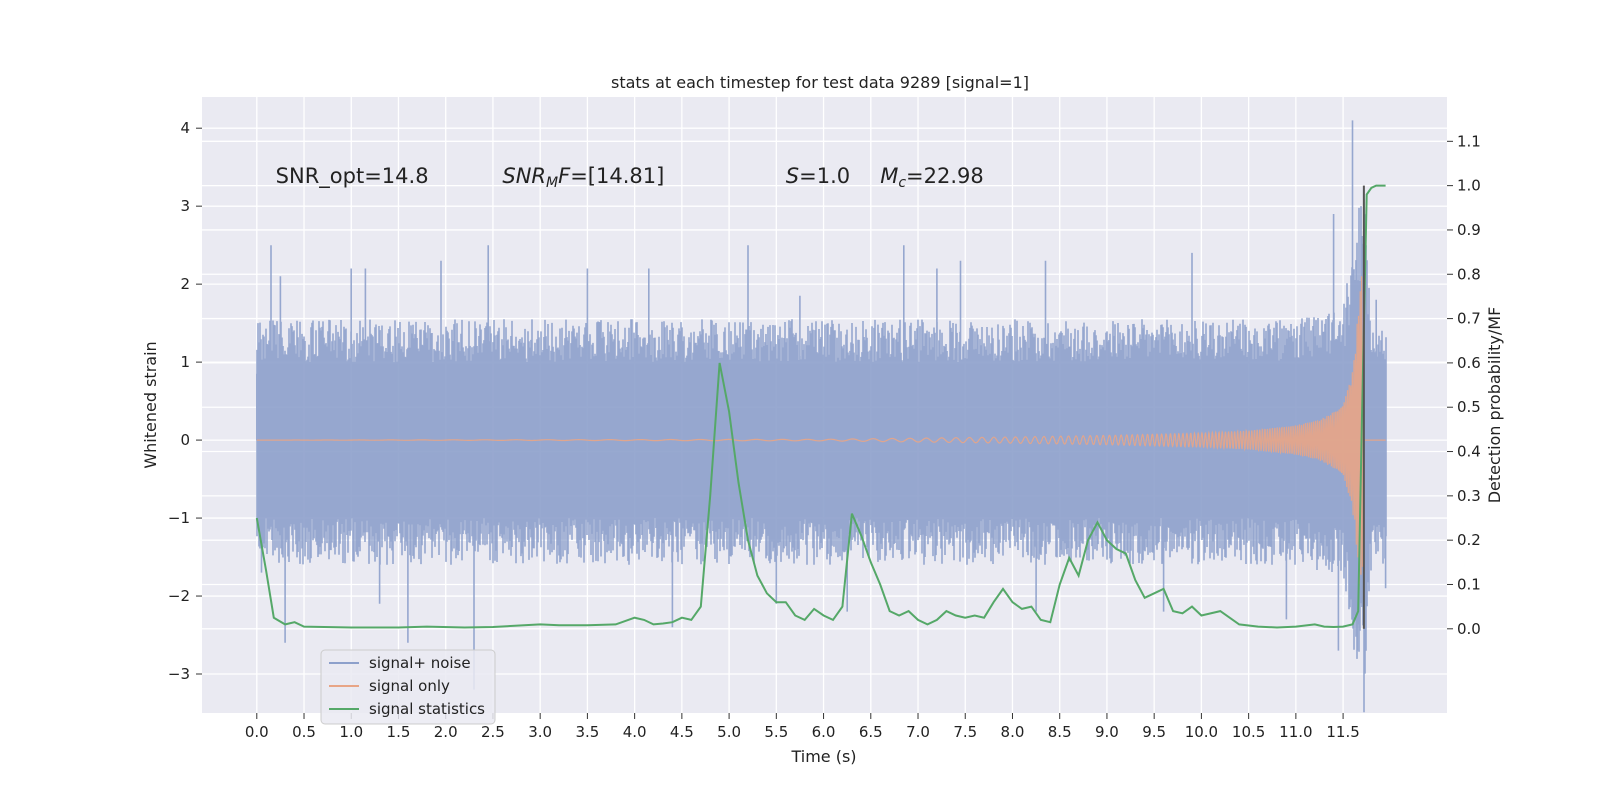 Image resolution: width=1600 pixels, height=800 pixels. Describe the element at coordinates (185, 284) in the screenshot. I see `y-tick-label: 2` at that location.